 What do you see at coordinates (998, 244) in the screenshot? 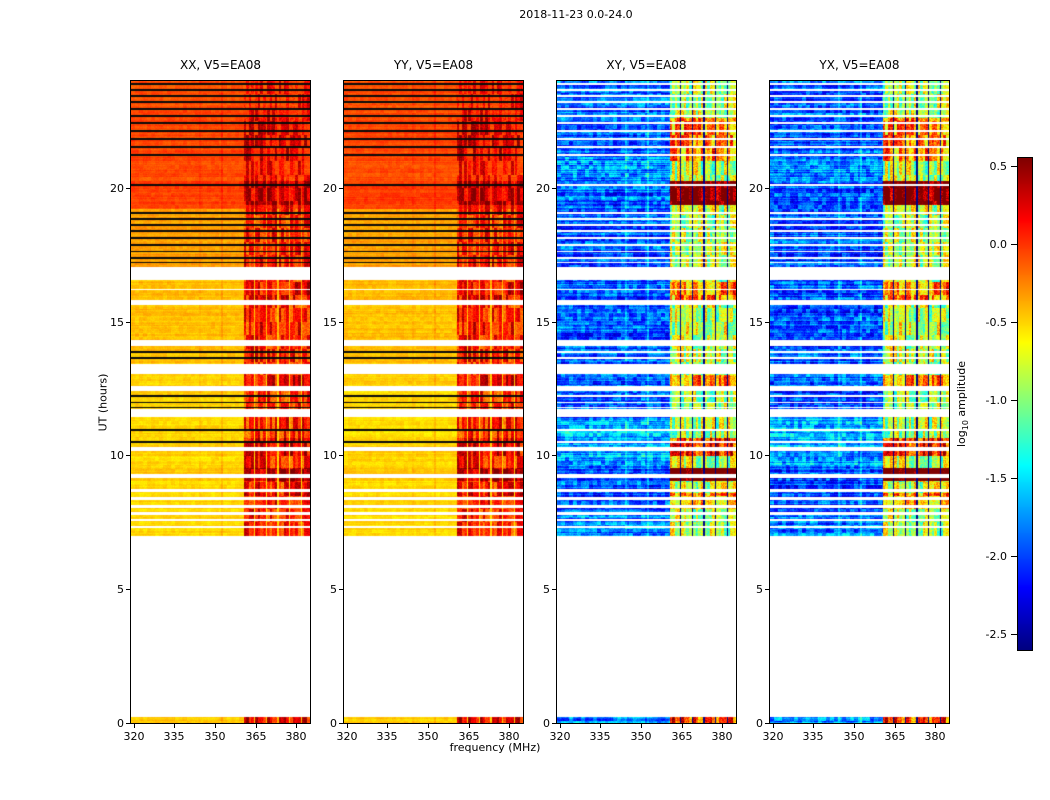
I see `colorbar-tick-label: 0.0` at bounding box center [998, 244].